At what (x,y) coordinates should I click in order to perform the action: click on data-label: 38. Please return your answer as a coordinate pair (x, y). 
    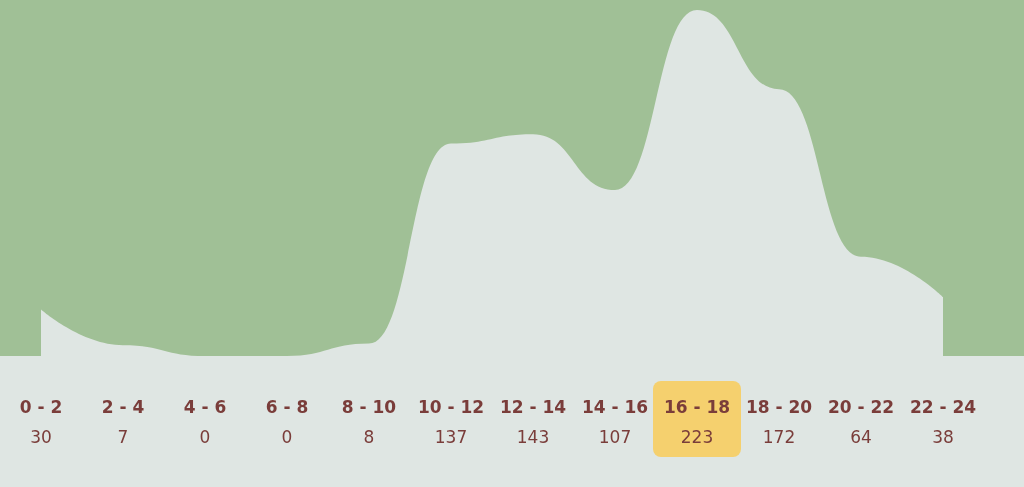
    Looking at the image, I should click on (943, 436).